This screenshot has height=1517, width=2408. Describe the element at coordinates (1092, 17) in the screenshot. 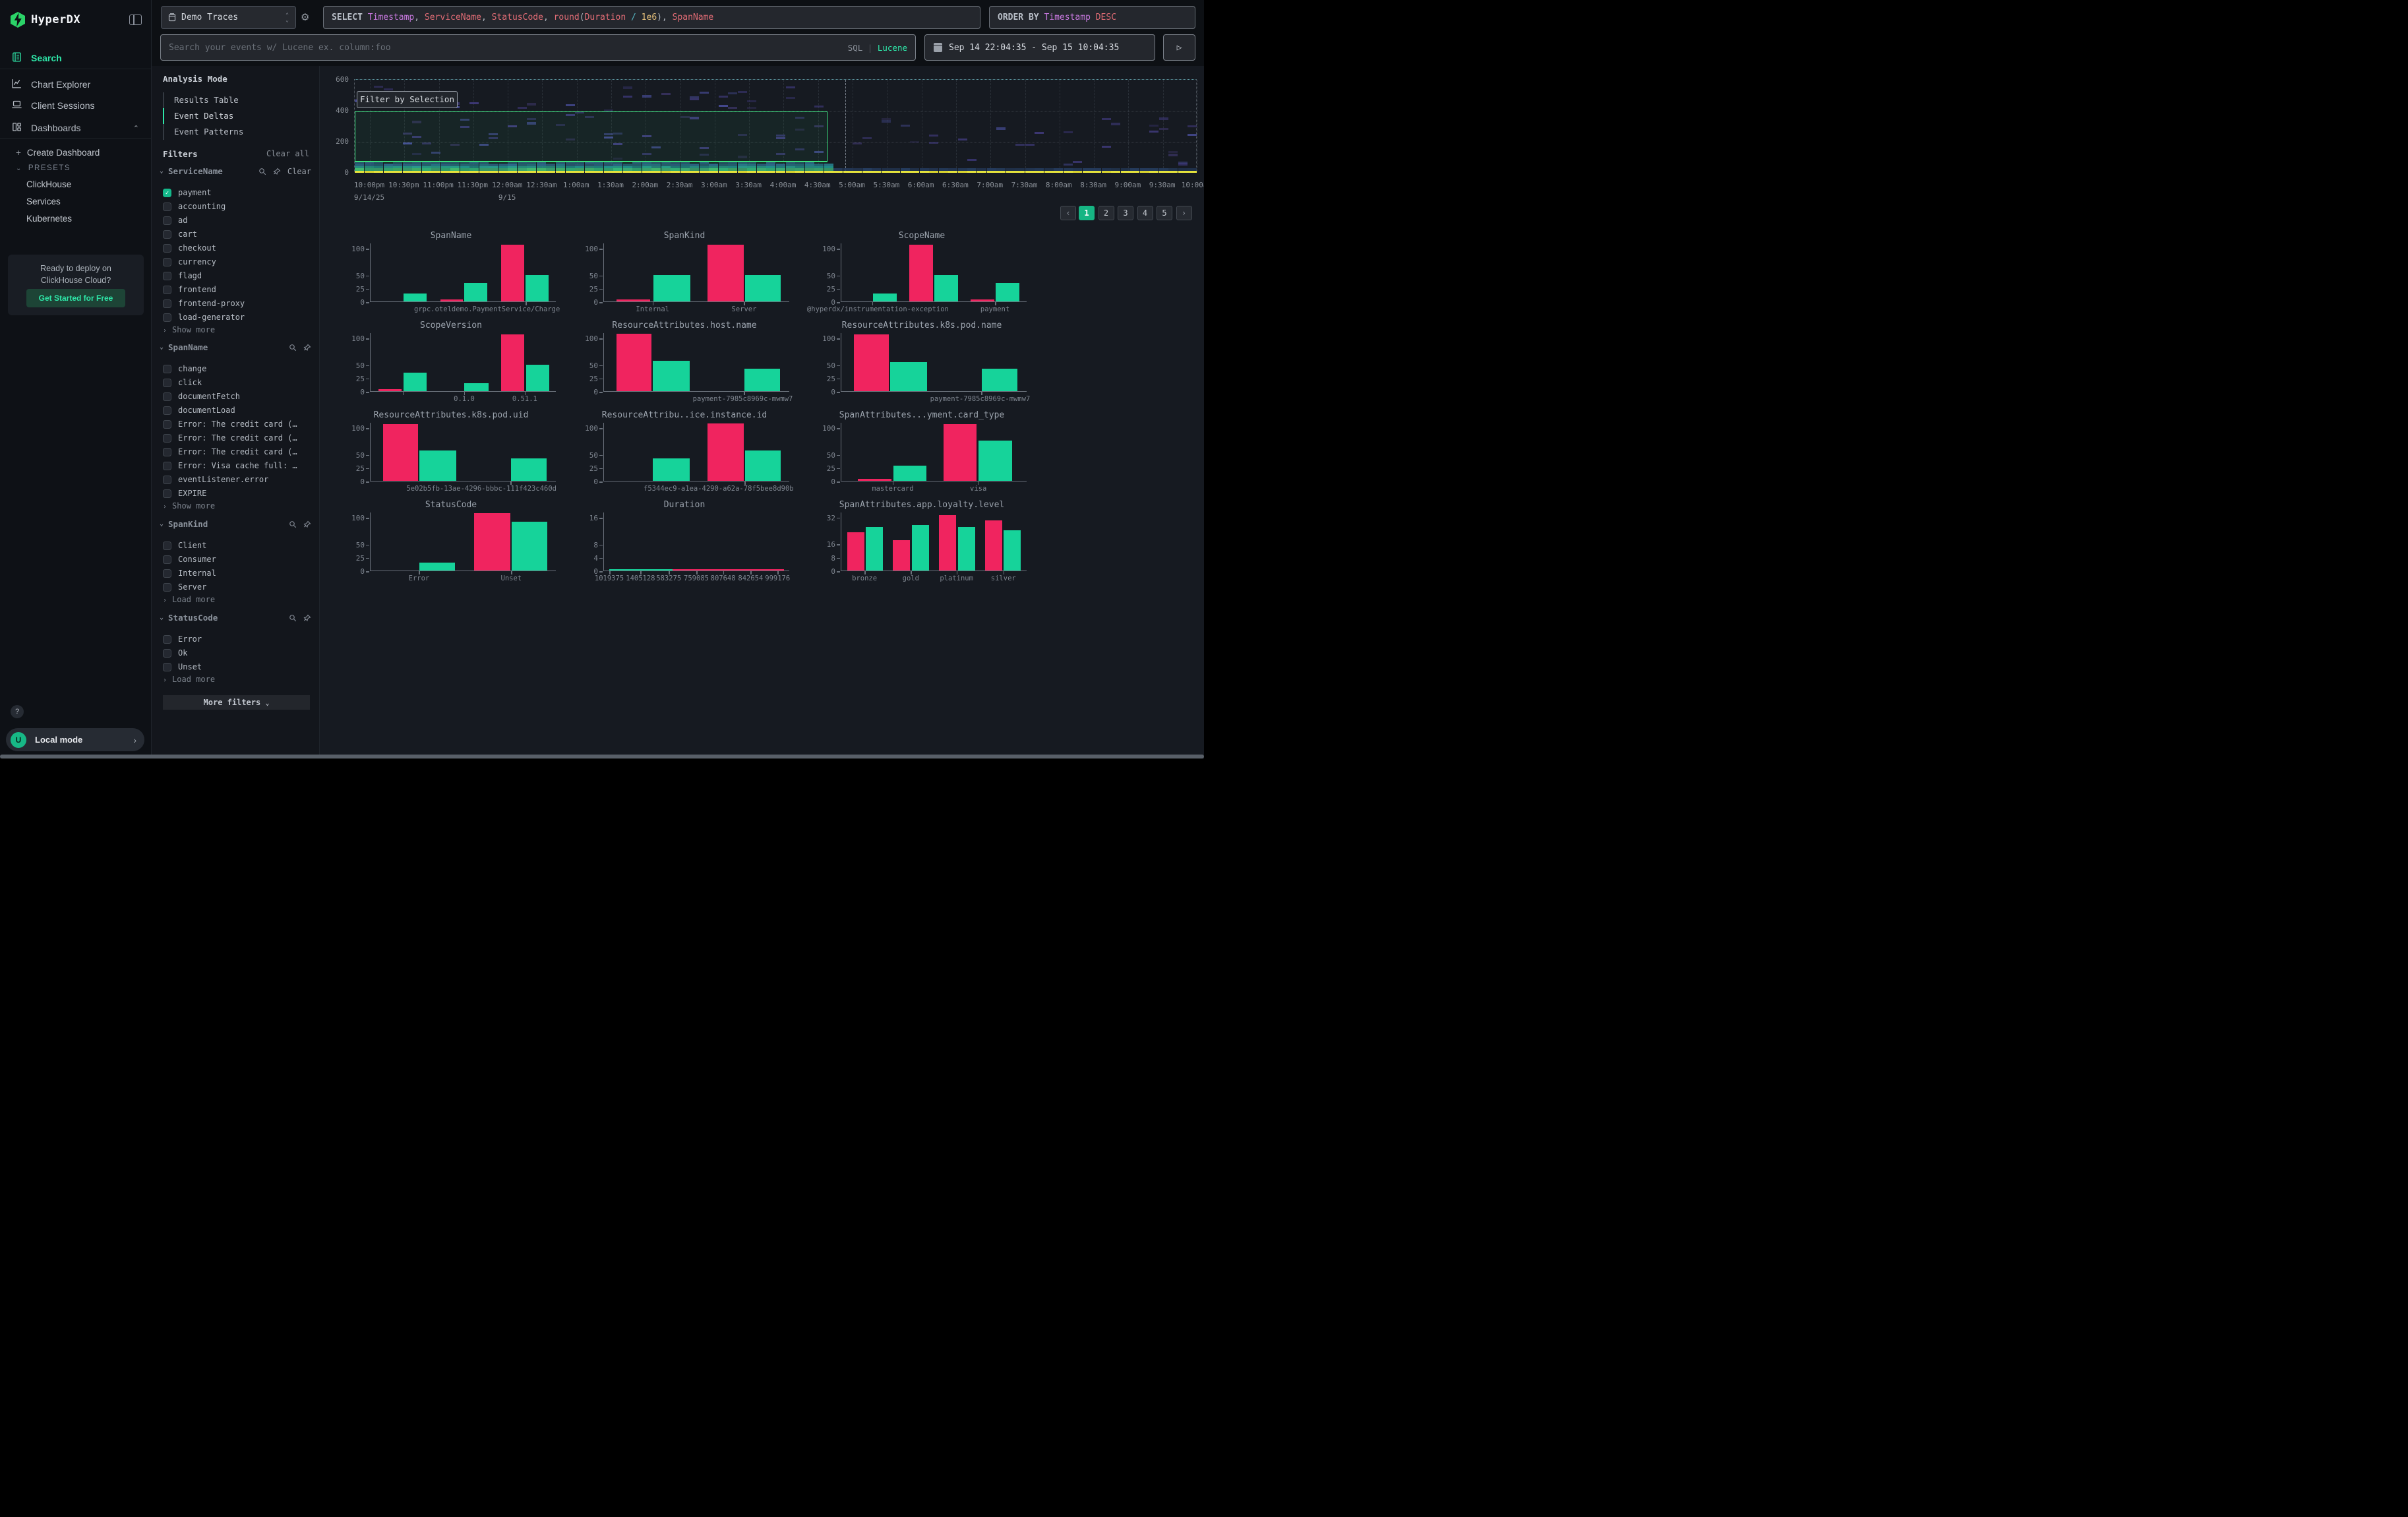

I see `order-by-input: ORDER BY Timestamp DESC` at that location.